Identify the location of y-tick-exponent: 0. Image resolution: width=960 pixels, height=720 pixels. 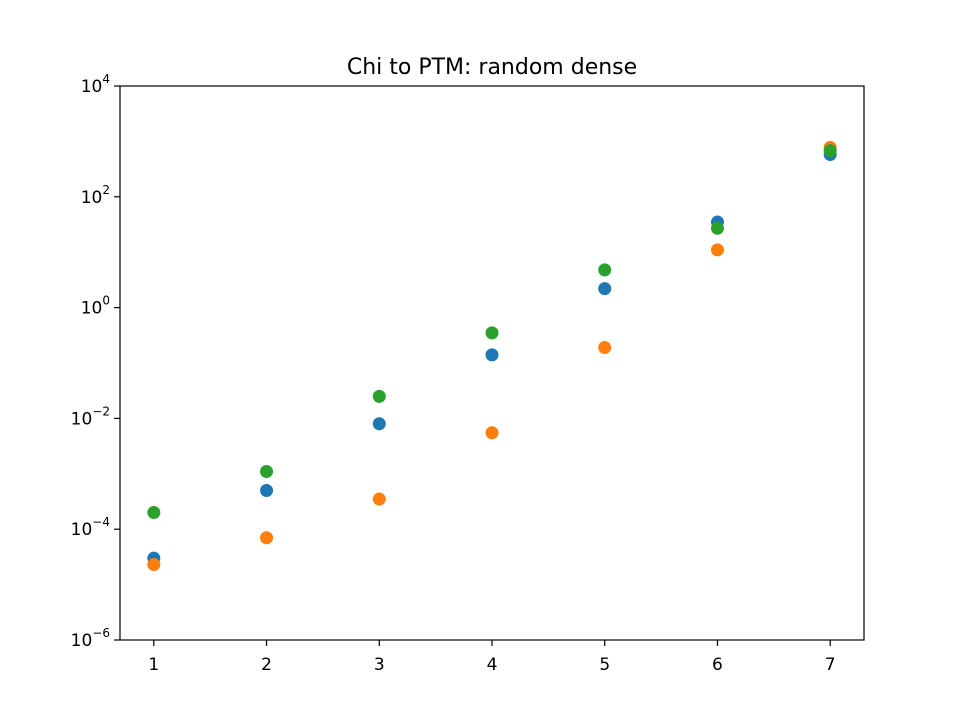
(106, 301).